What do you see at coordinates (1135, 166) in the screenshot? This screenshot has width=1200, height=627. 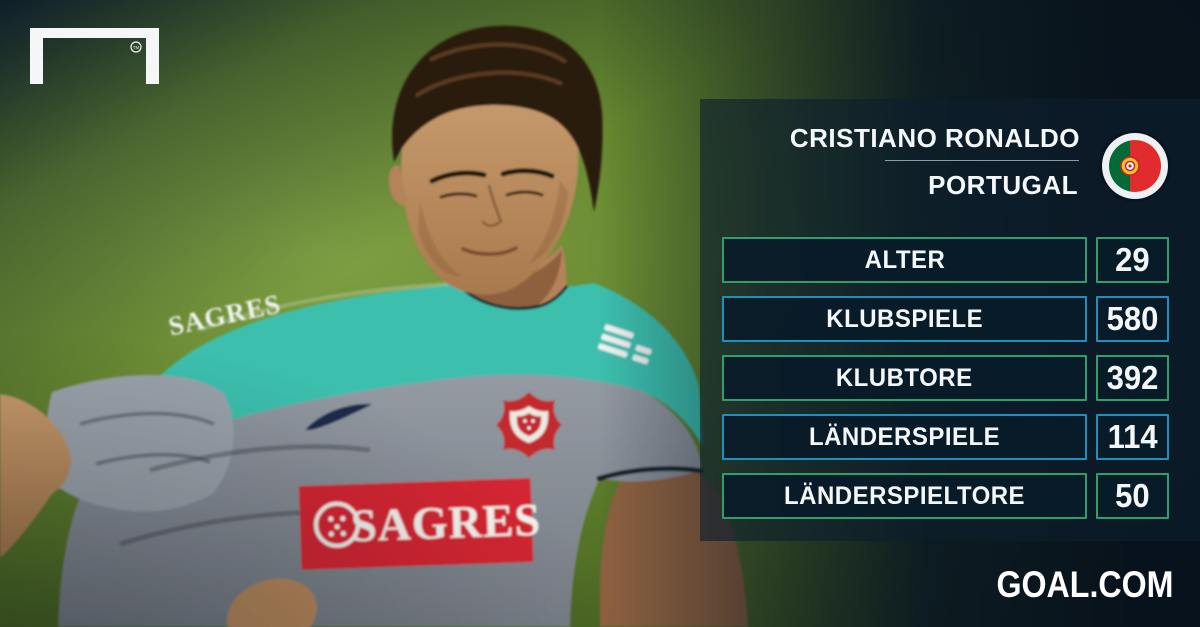 I see `portugal-flag-badge` at bounding box center [1135, 166].